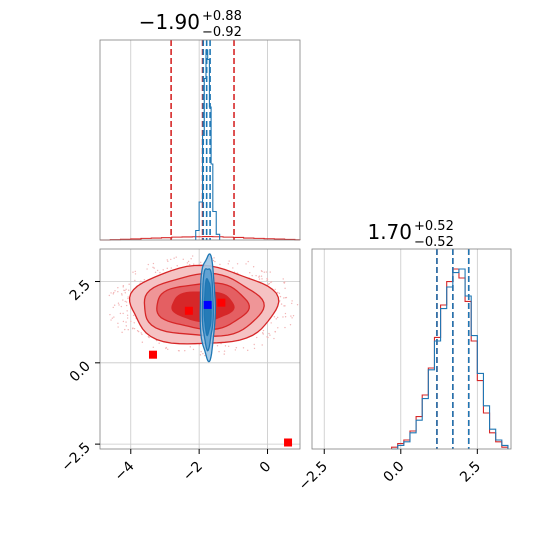 This screenshot has height=550, width=550. Describe the element at coordinates (313, 476) in the screenshot. I see `x-tick-label: −2.5` at that location.